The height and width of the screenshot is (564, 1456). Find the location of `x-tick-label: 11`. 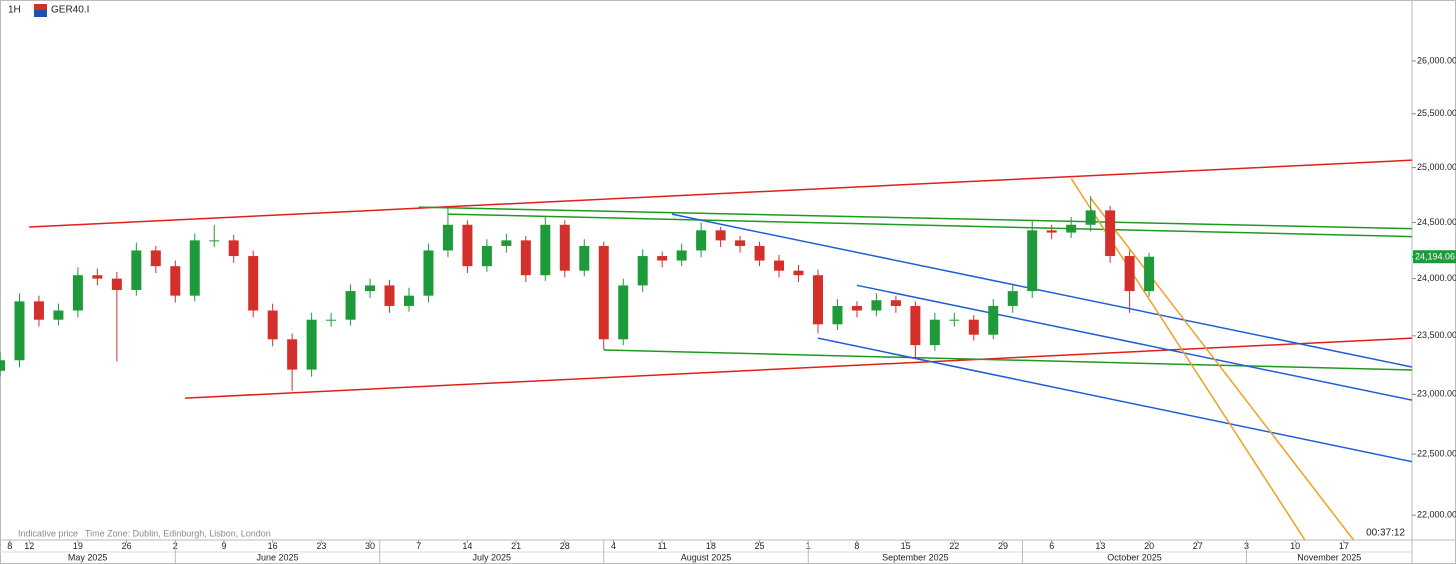

x-tick-label: 11 is located at coordinates (662, 546).